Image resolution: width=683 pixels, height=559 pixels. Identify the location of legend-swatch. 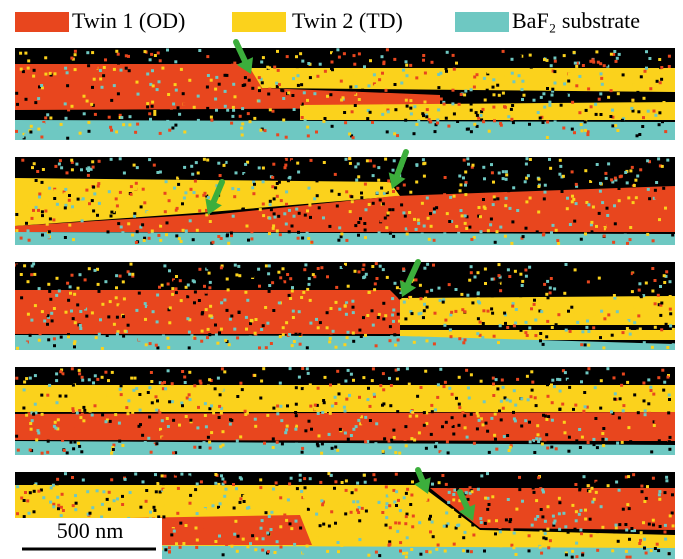
(259, 22).